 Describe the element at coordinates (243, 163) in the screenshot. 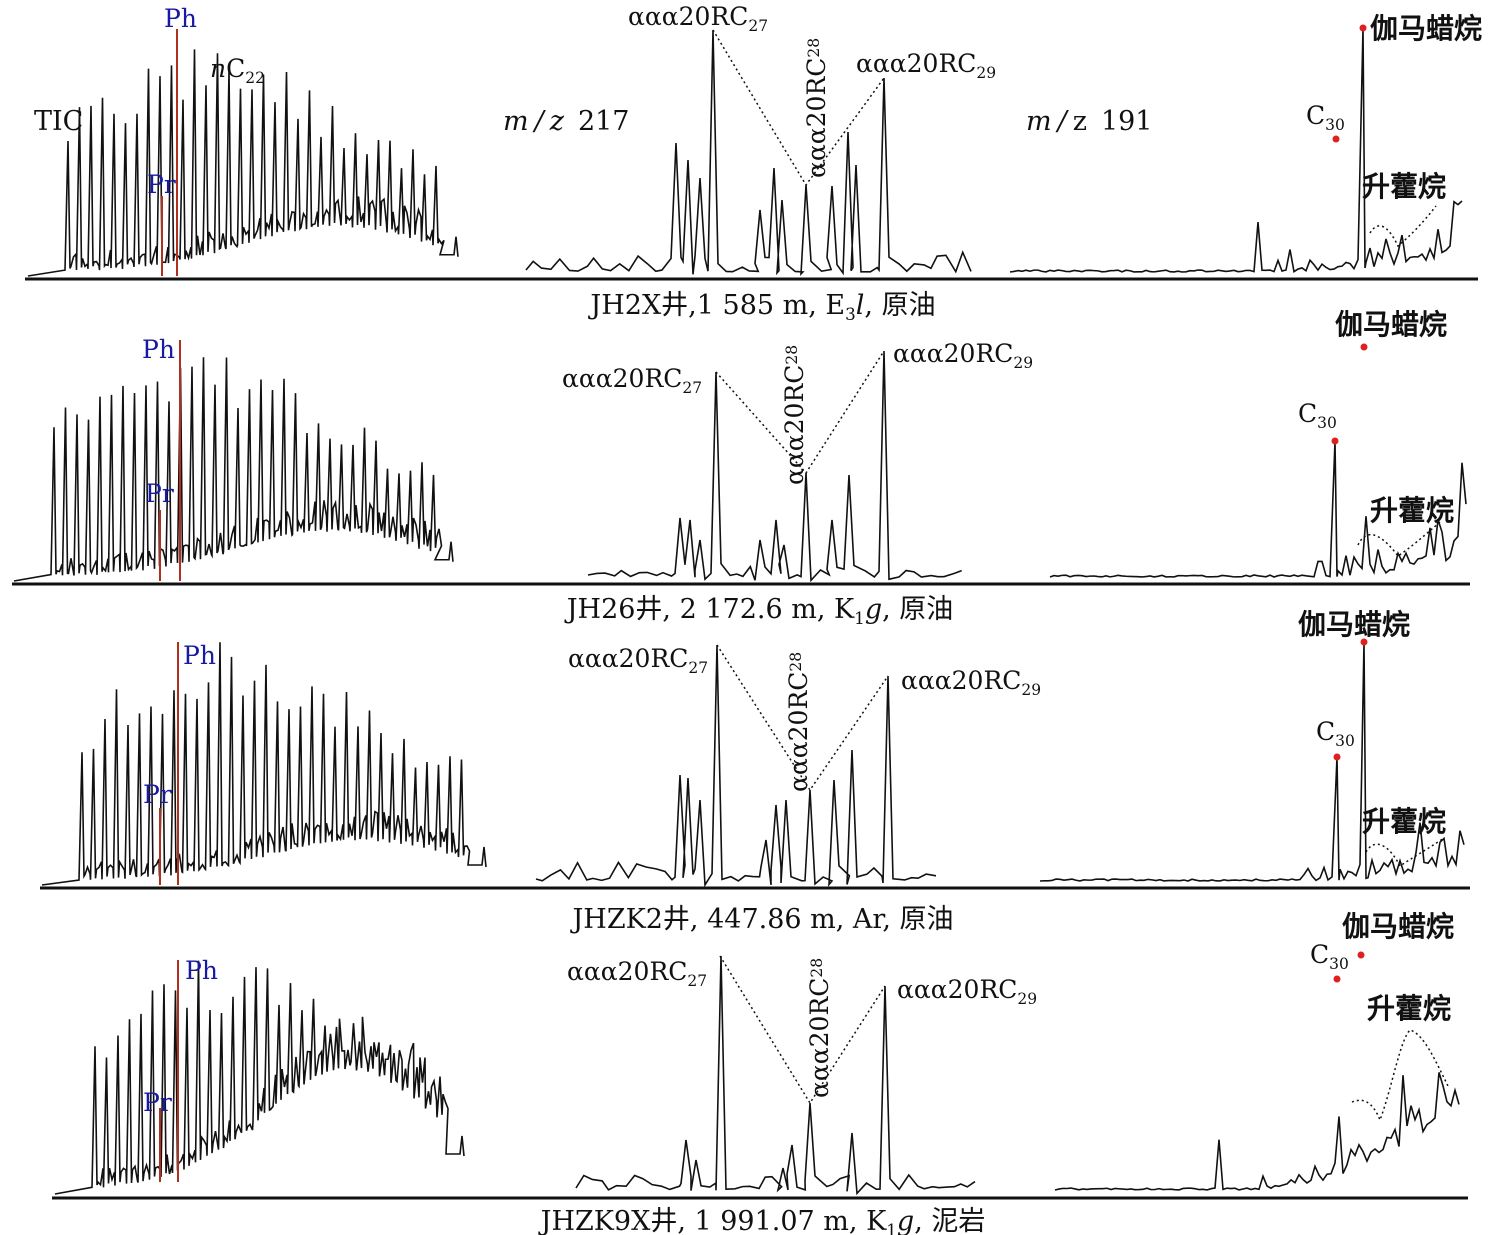

I see `row-1-tic-trace` at that location.